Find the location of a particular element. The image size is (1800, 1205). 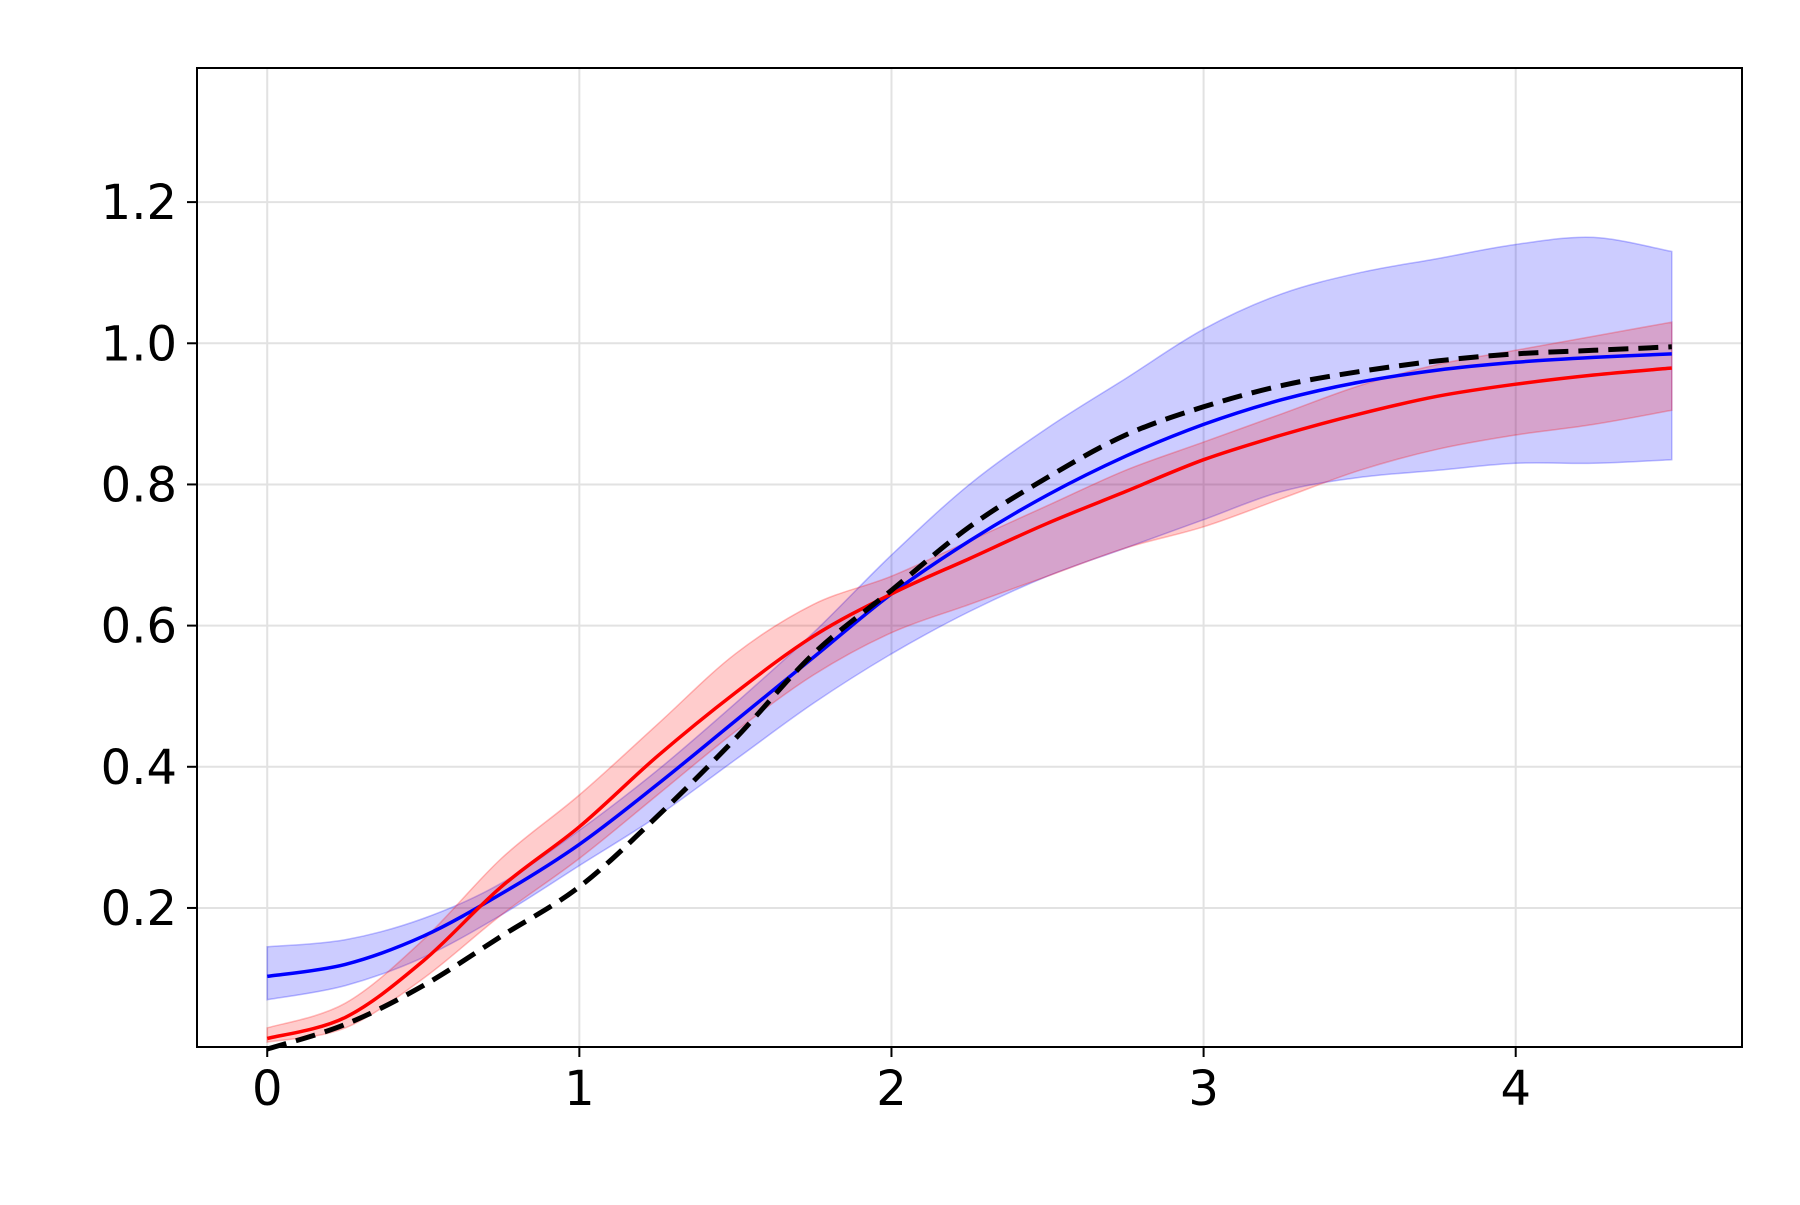

x-tick-label: 0 is located at coordinates (267, 1089).